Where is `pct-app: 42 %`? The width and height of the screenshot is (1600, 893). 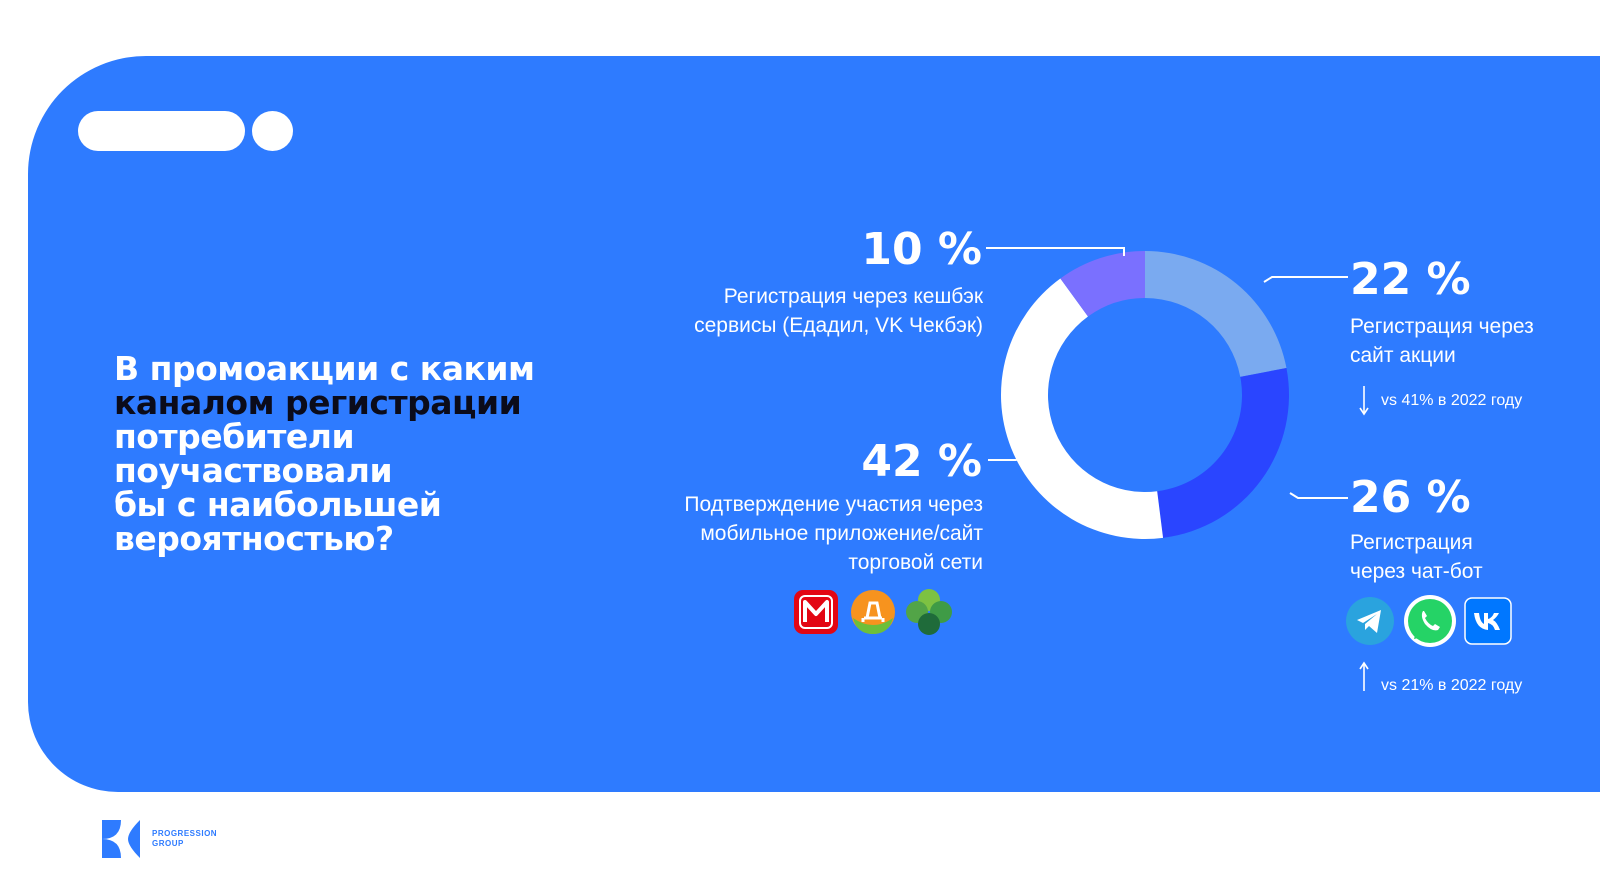 pct-app: 42 % is located at coordinates (921, 461).